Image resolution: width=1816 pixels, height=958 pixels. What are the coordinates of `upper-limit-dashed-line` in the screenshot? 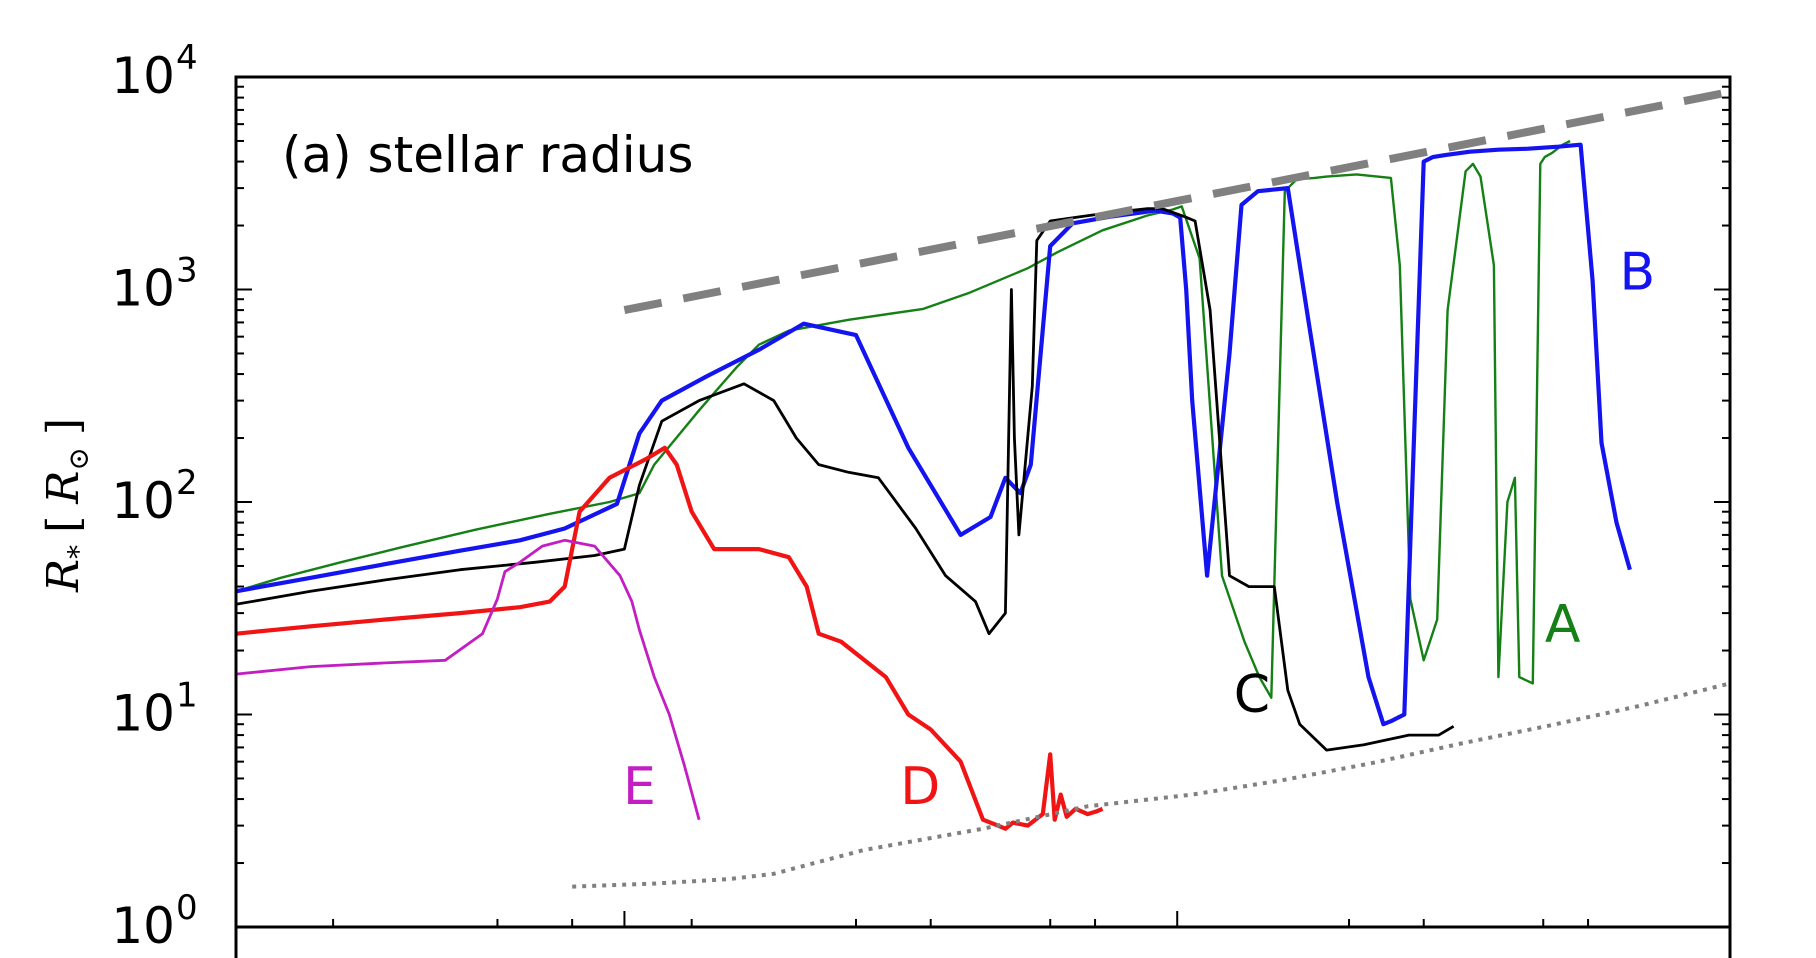 It's located at (1176, 201).